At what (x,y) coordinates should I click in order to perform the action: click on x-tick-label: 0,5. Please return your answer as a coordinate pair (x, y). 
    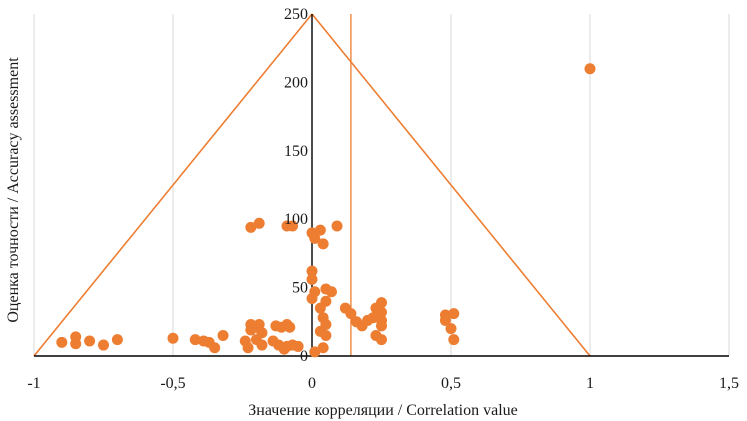
    Looking at the image, I should click on (451, 383).